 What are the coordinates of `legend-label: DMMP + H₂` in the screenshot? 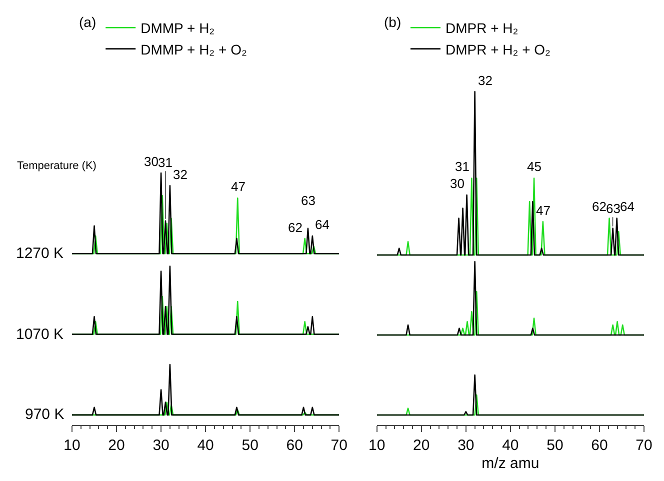 It's located at (177, 28).